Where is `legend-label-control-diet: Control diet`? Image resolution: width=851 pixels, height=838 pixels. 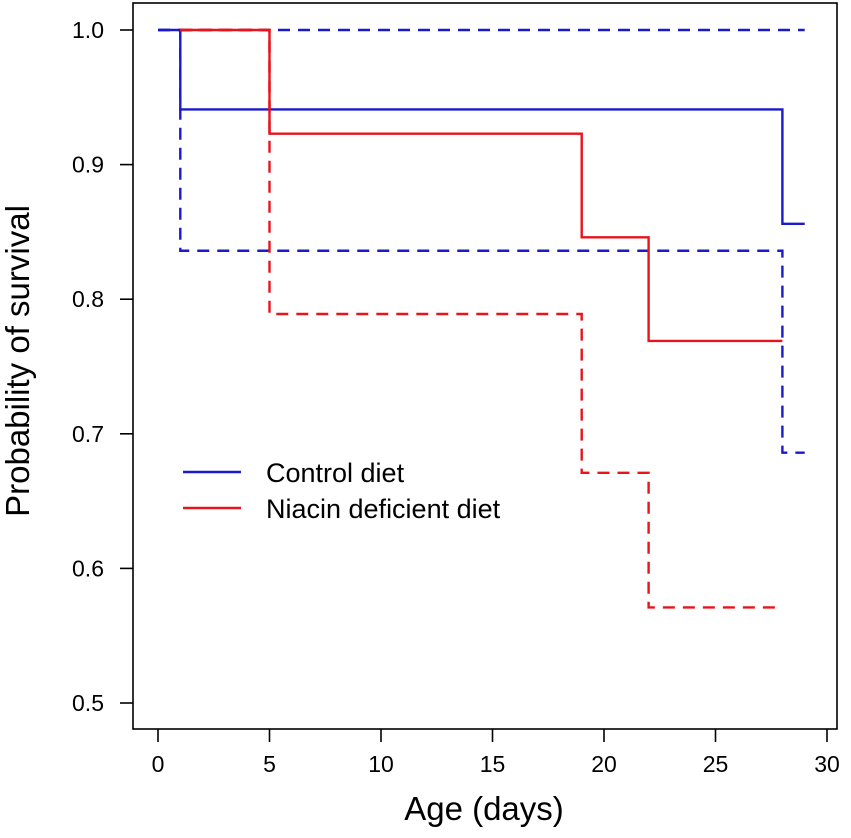 legend-label-control-diet: Control diet is located at coordinates (335, 473).